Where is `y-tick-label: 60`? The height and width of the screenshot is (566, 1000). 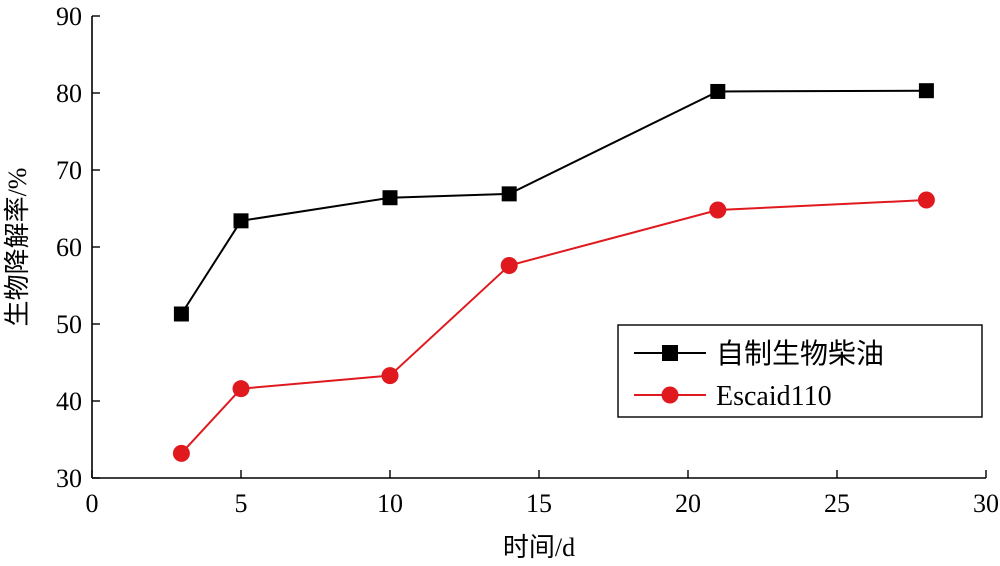 y-tick-label: 60 is located at coordinates (69, 247).